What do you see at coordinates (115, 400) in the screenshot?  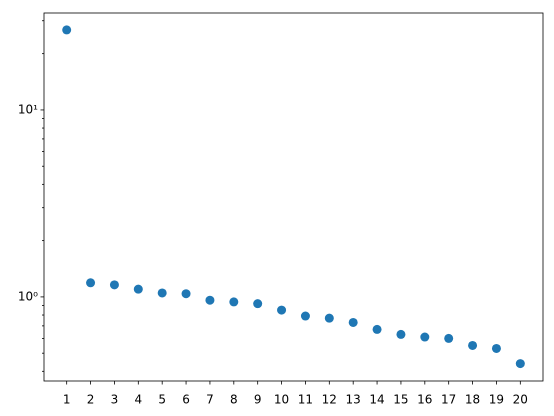 I see `x-tick-label: 3` at bounding box center [115, 400].